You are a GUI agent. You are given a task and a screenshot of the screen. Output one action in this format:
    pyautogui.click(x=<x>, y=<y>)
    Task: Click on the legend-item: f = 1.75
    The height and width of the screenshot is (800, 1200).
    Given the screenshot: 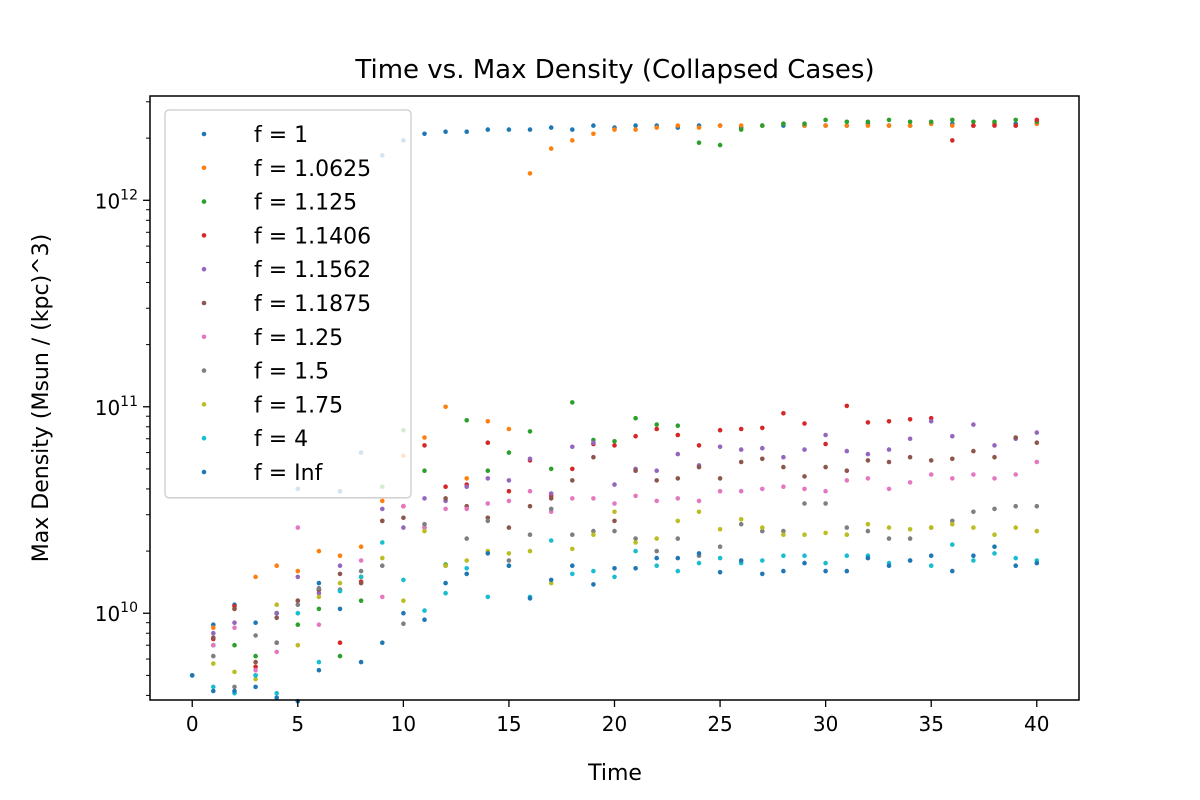 What is the action you would take?
    pyautogui.click(x=272, y=405)
    